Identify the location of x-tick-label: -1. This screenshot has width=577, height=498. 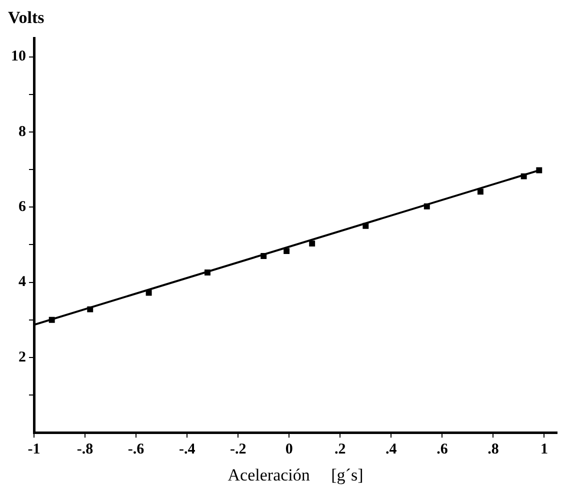
(34, 449).